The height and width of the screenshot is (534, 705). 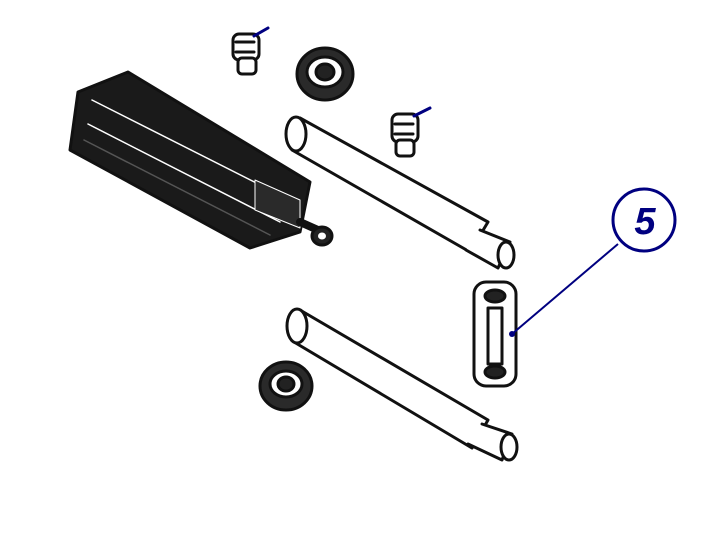 I want to click on nut-lower, so click(x=286, y=386).